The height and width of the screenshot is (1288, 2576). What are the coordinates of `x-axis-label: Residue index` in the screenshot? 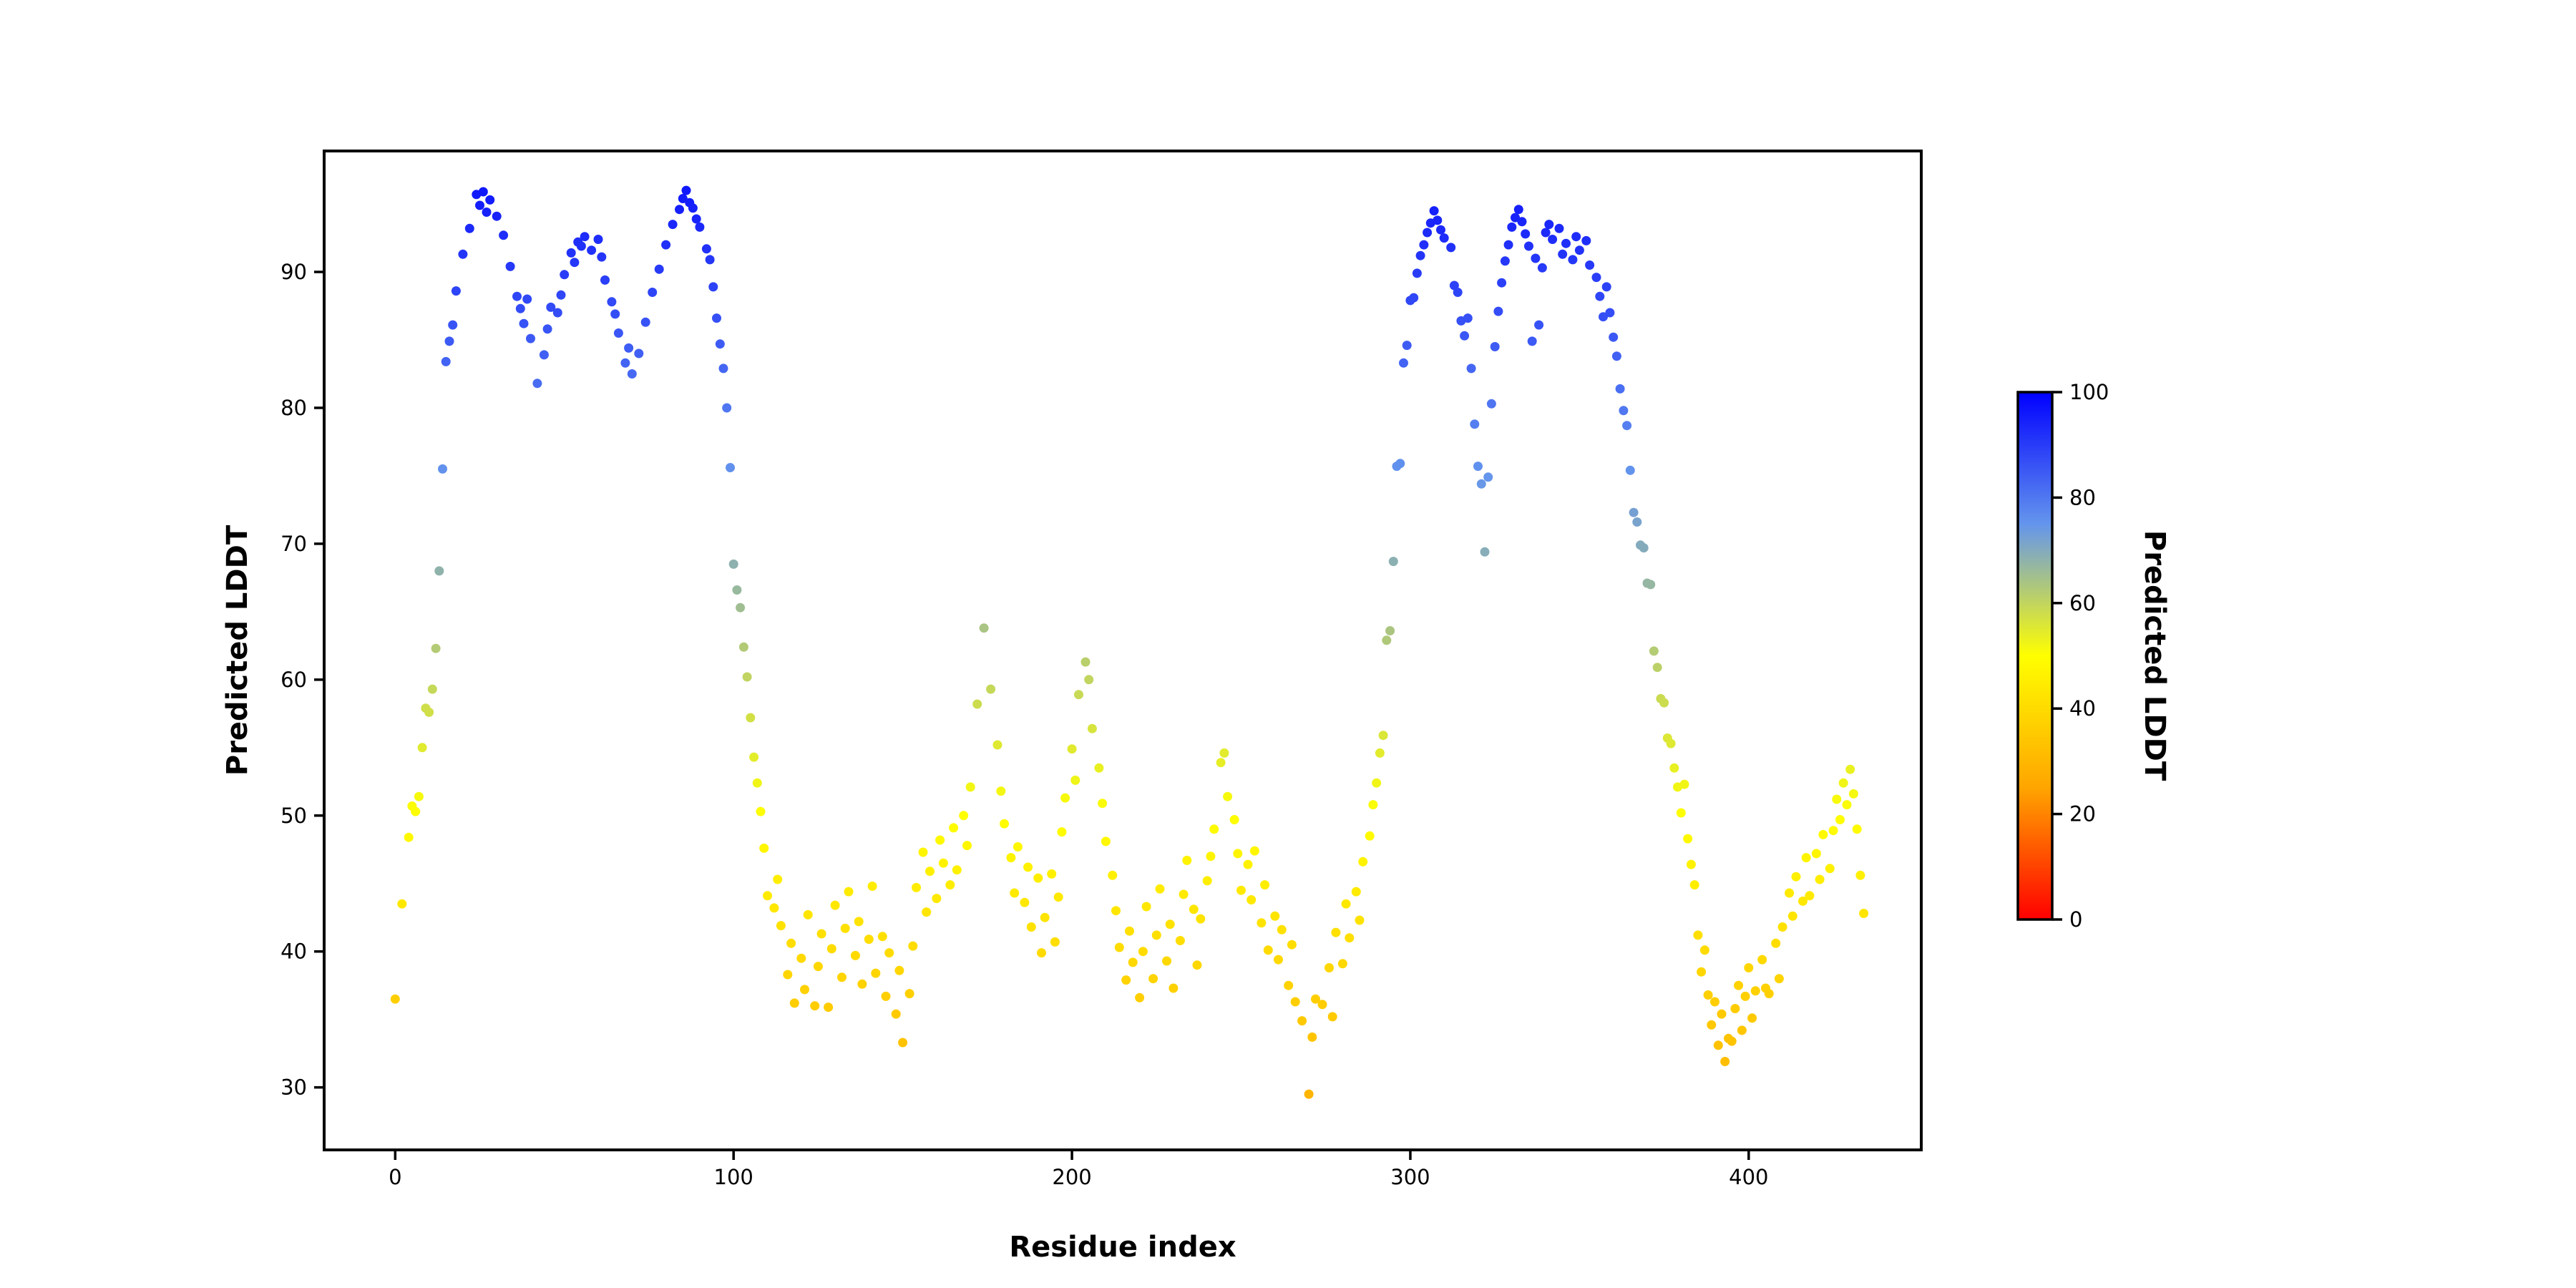 It's located at (1122, 1247).